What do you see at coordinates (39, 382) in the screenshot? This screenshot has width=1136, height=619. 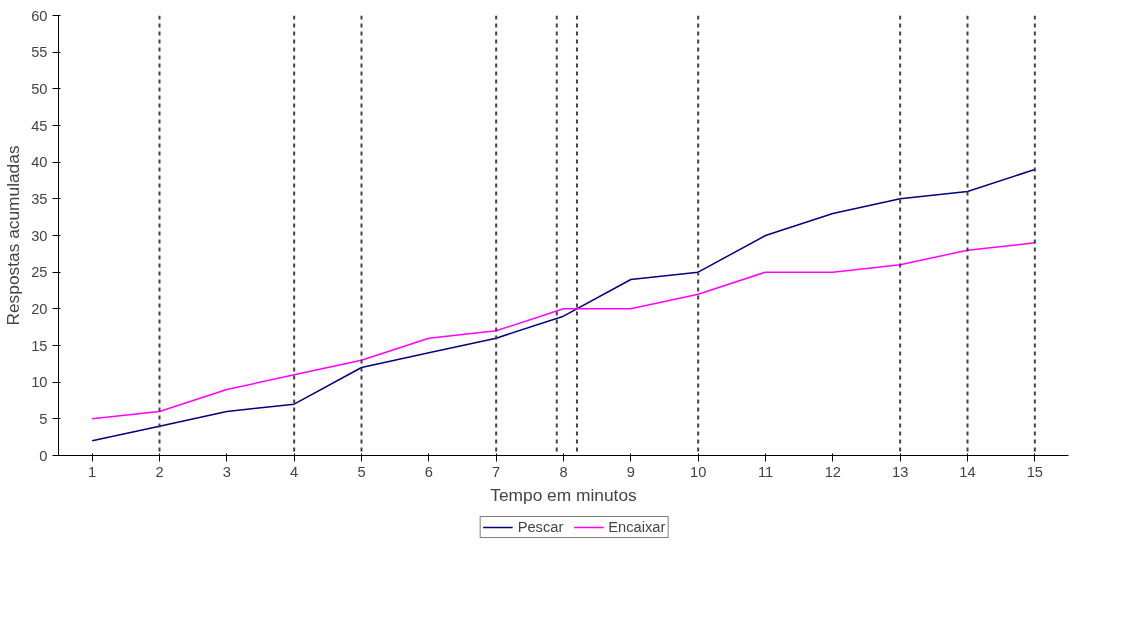 I see `y-tick-label: 10` at bounding box center [39, 382].